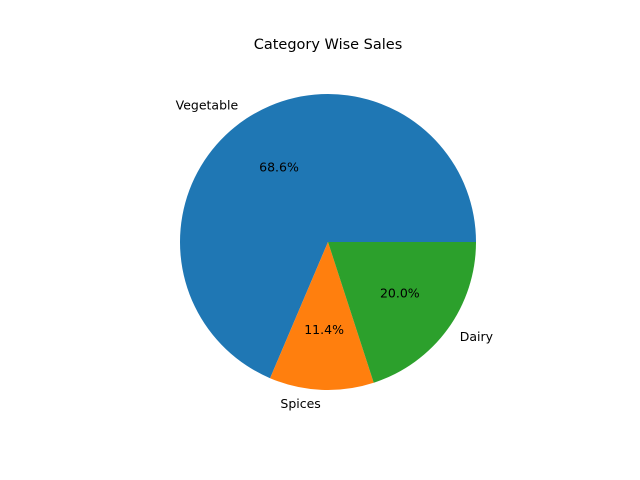 This screenshot has width=640, height=480. What do you see at coordinates (402, 312) in the screenshot?
I see `pie-slice-dairy` at bounding box center [402, 312].